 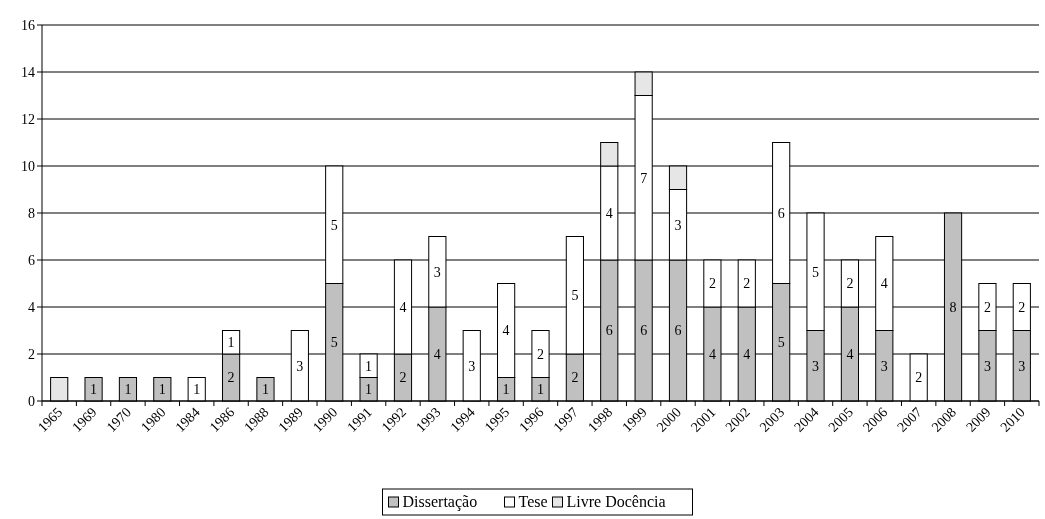 What do you see at coordinates (644, 178) in the screenshot?
I see `data-label: 7` at bounding box center [644, 178].